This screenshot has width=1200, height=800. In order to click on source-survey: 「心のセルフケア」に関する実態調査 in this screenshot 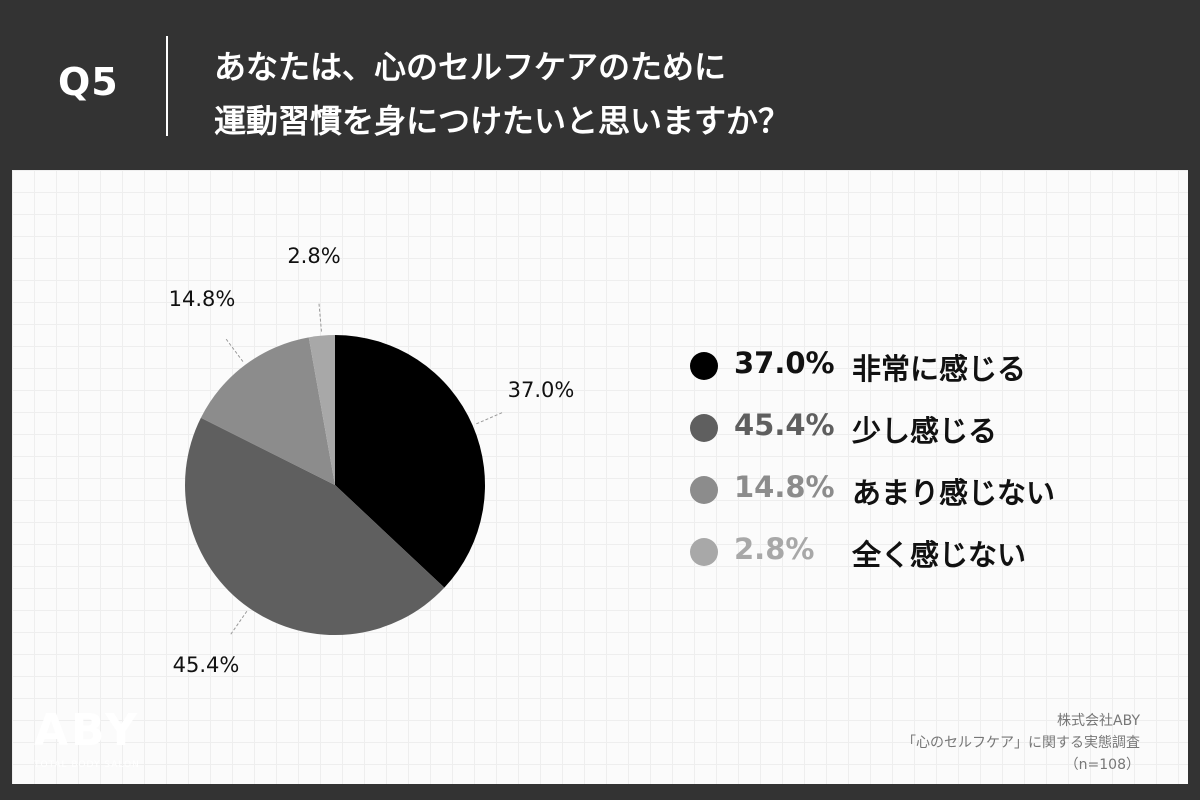, I will do `click(1021, 743)`.